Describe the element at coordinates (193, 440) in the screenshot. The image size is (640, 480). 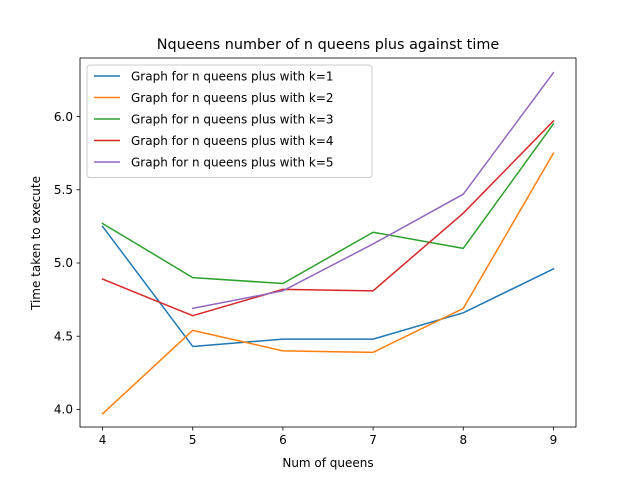
I see `x-tick-label: 5` at that location.